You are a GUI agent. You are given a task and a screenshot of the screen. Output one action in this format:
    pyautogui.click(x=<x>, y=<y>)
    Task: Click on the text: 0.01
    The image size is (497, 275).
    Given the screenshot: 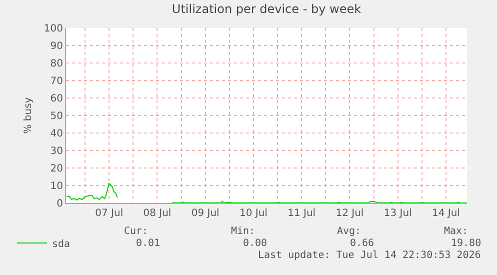 What is the action you would take?
    pyautogui.click(x=148, y=243)
    